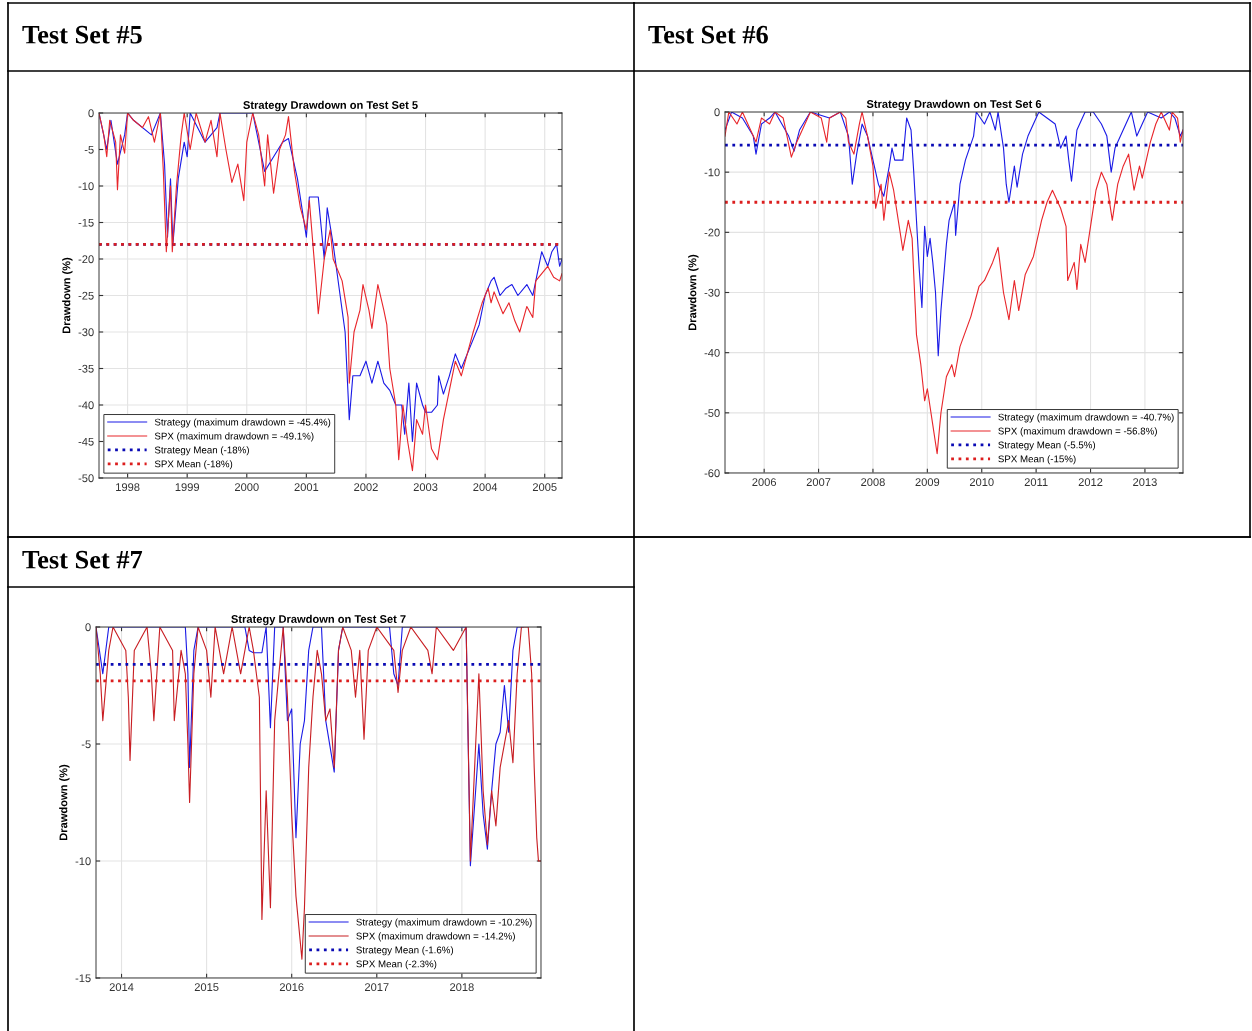 The height and width of the screenshot is (1031, 1252). I want to click on text: Test Set #5, so click(82, 34).